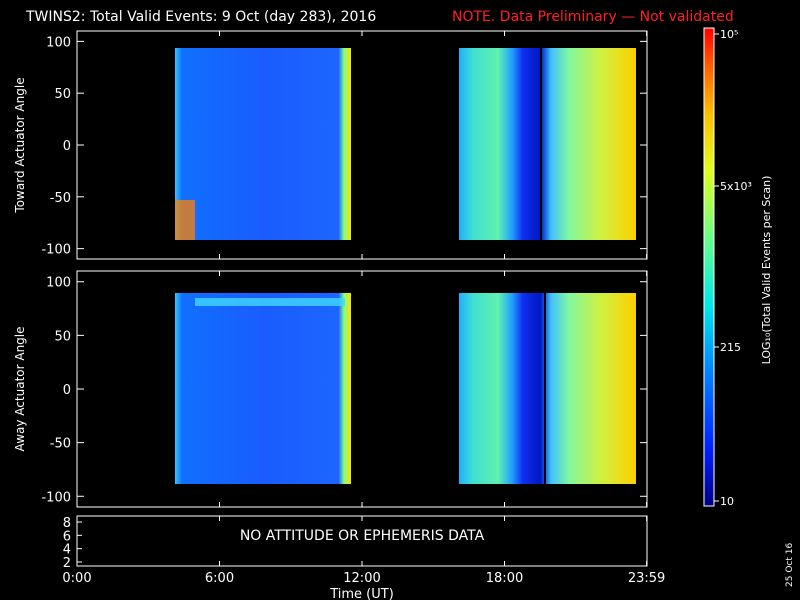 Image resolution: width=800 pixels, height=600 pixels. Describe the element at coordinates (20, 388) in the screenshot. I see `away-ylabel: Away Actuator Angle` at that location.